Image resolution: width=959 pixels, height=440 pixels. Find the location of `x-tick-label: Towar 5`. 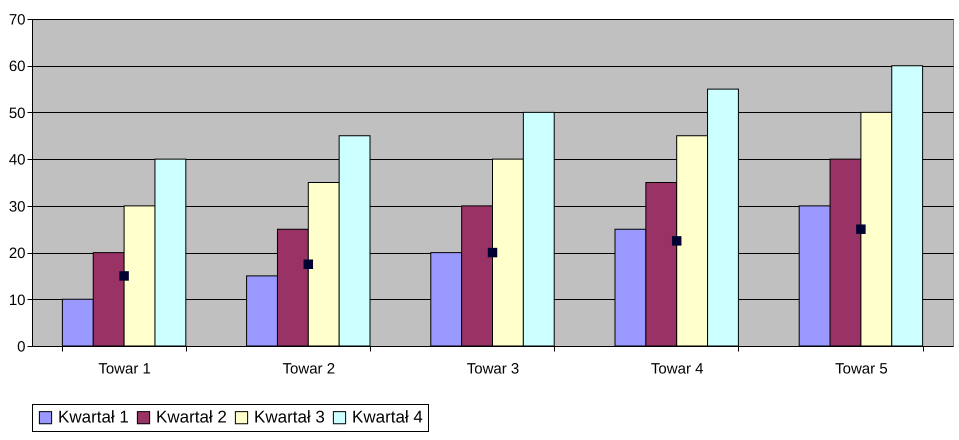

x-tick-label: Towar 5 is located at coordinates (861, 369).